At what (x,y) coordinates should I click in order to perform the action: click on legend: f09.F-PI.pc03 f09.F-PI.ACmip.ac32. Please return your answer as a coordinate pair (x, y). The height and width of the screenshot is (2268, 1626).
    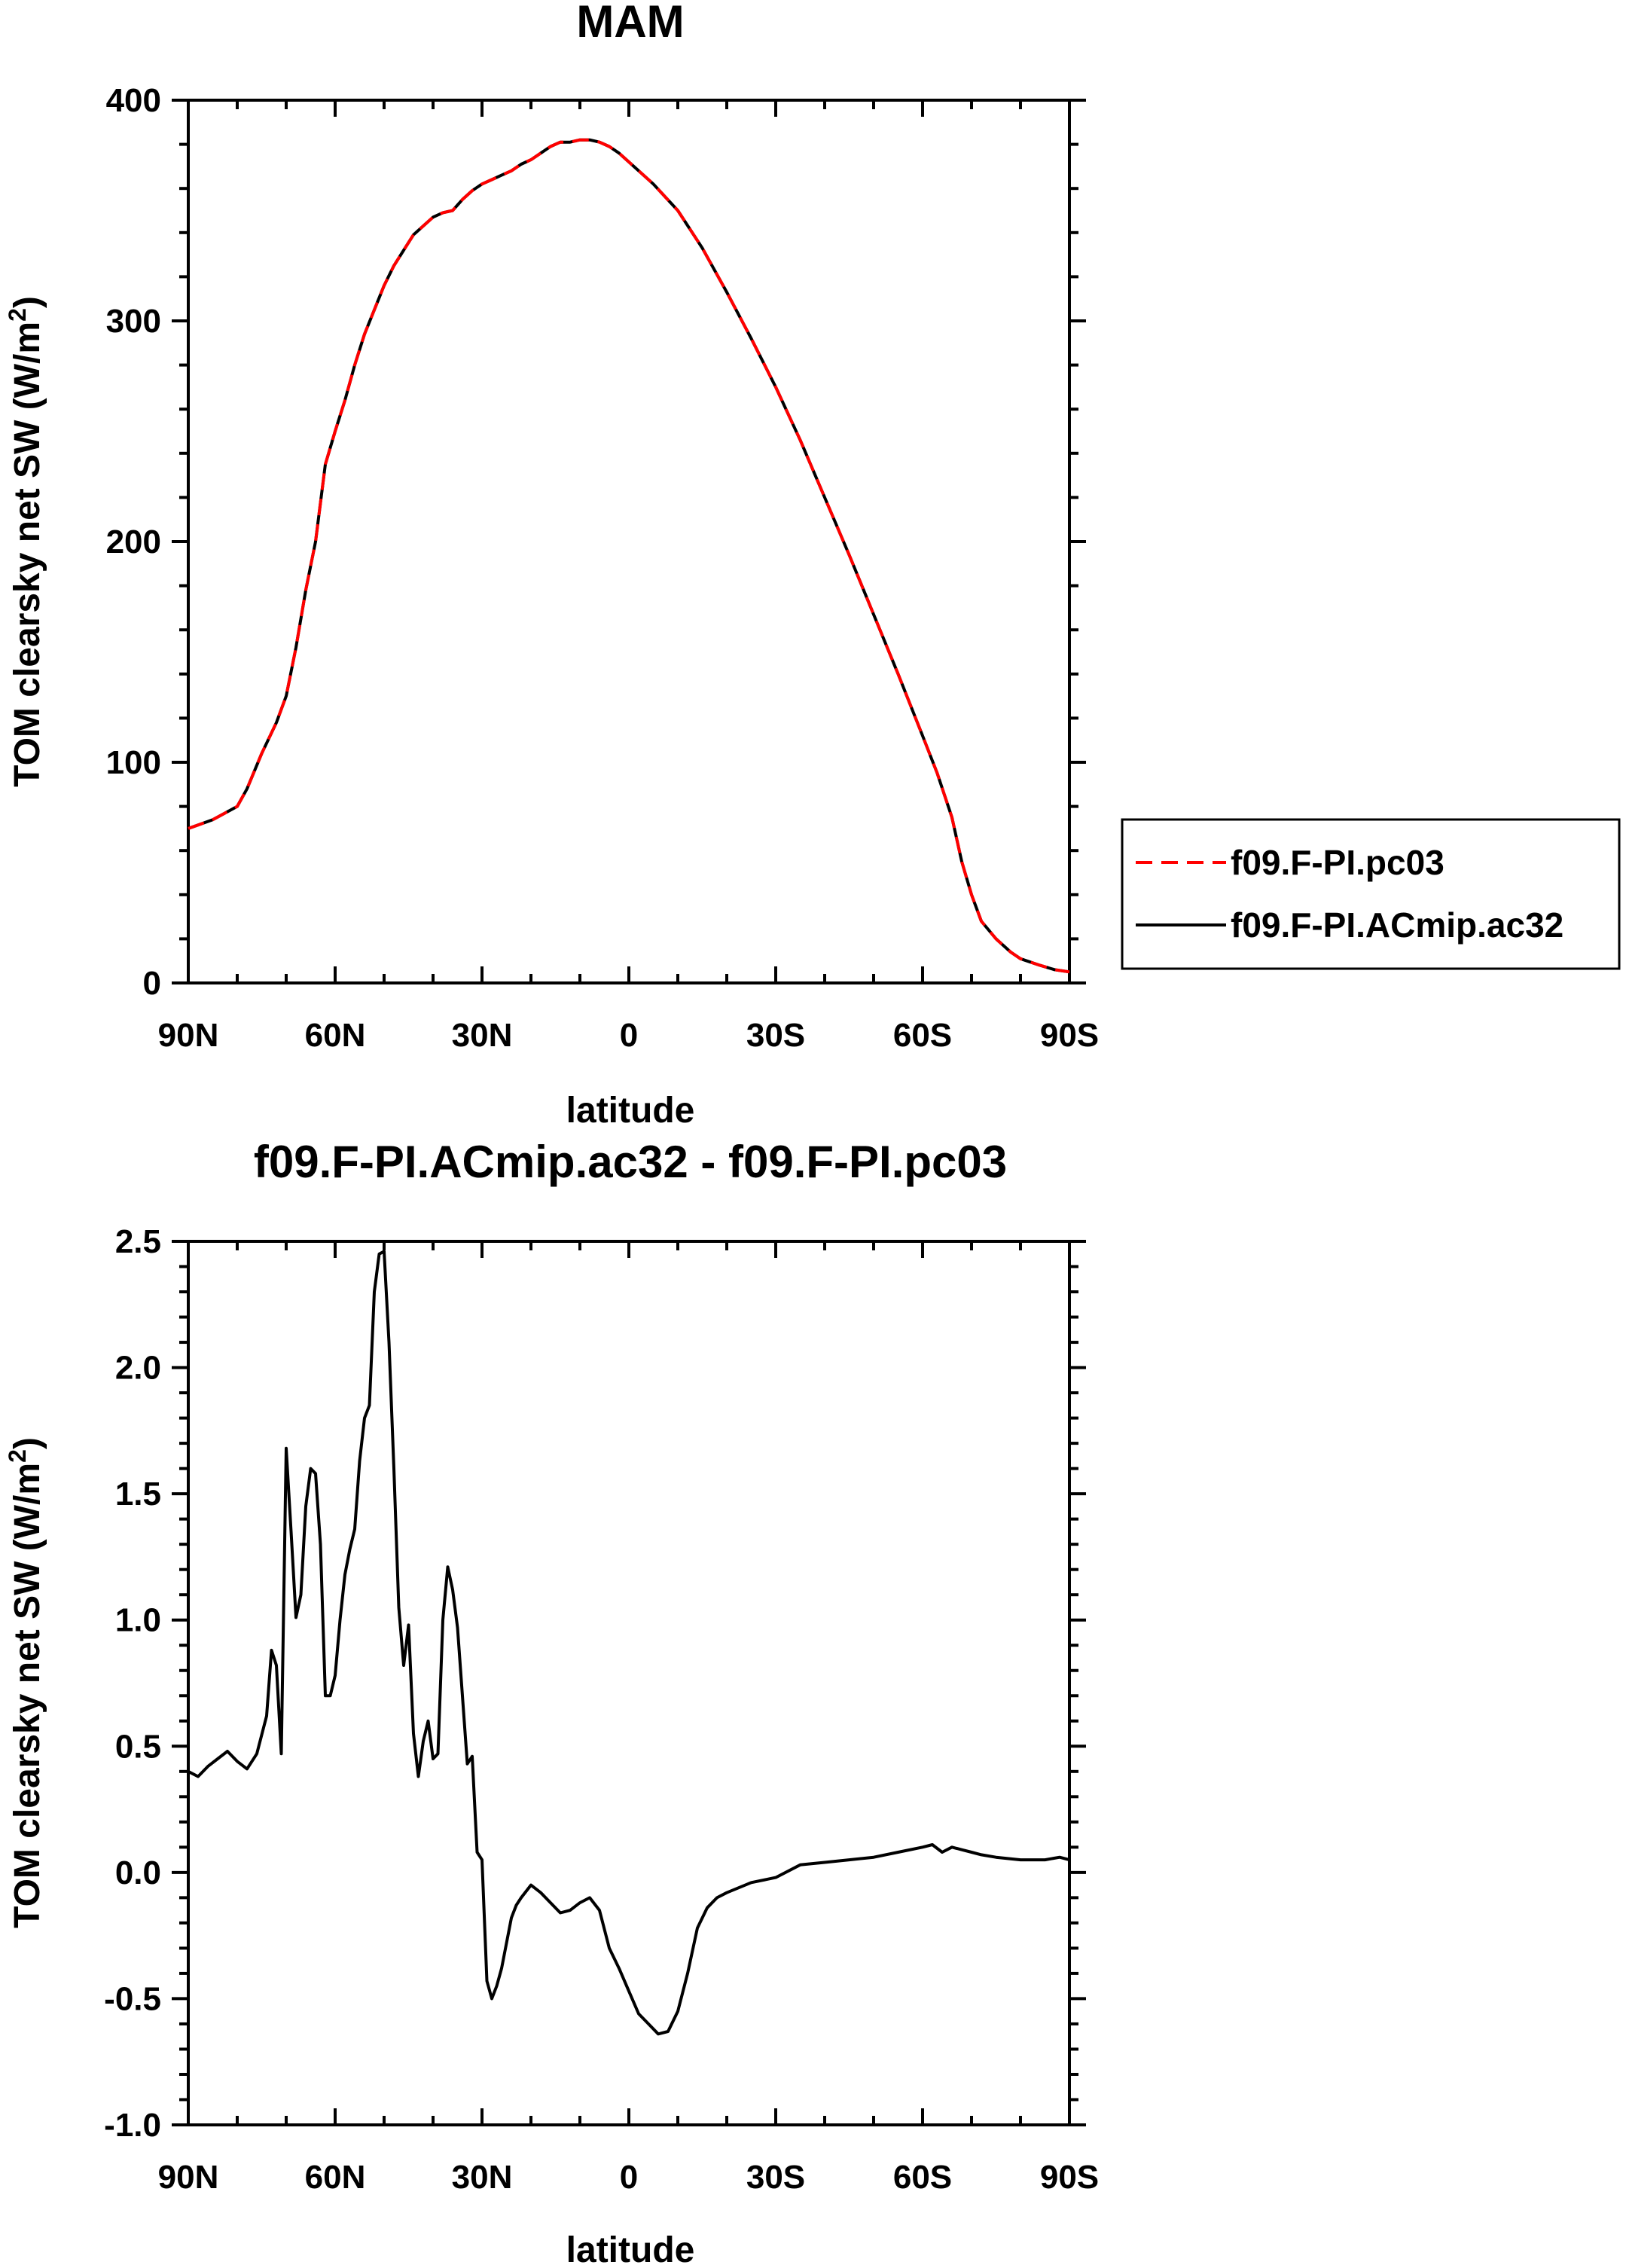
    Looking at the image, I should click on (1371, 894).